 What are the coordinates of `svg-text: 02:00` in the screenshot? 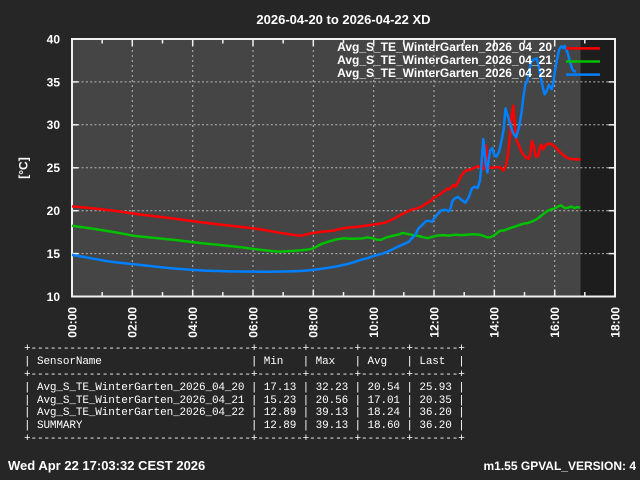 It's located at (133, 322).